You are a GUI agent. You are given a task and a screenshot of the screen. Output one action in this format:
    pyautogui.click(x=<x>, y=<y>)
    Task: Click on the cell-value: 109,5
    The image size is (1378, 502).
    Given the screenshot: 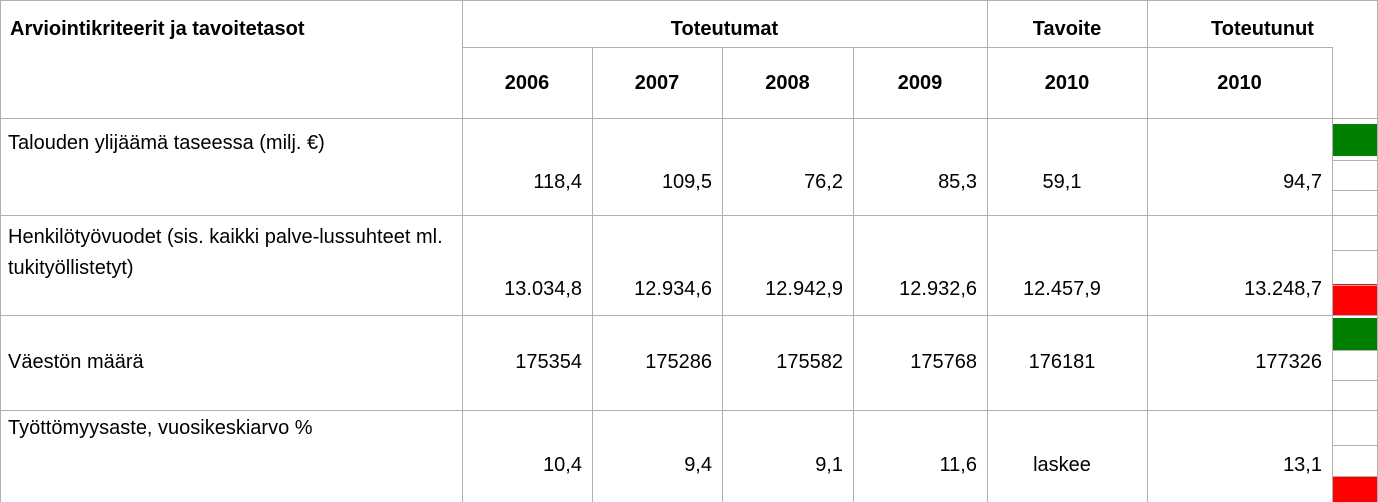 What is the action you would take?
    pyautogui.click(x=686, y=182)
    